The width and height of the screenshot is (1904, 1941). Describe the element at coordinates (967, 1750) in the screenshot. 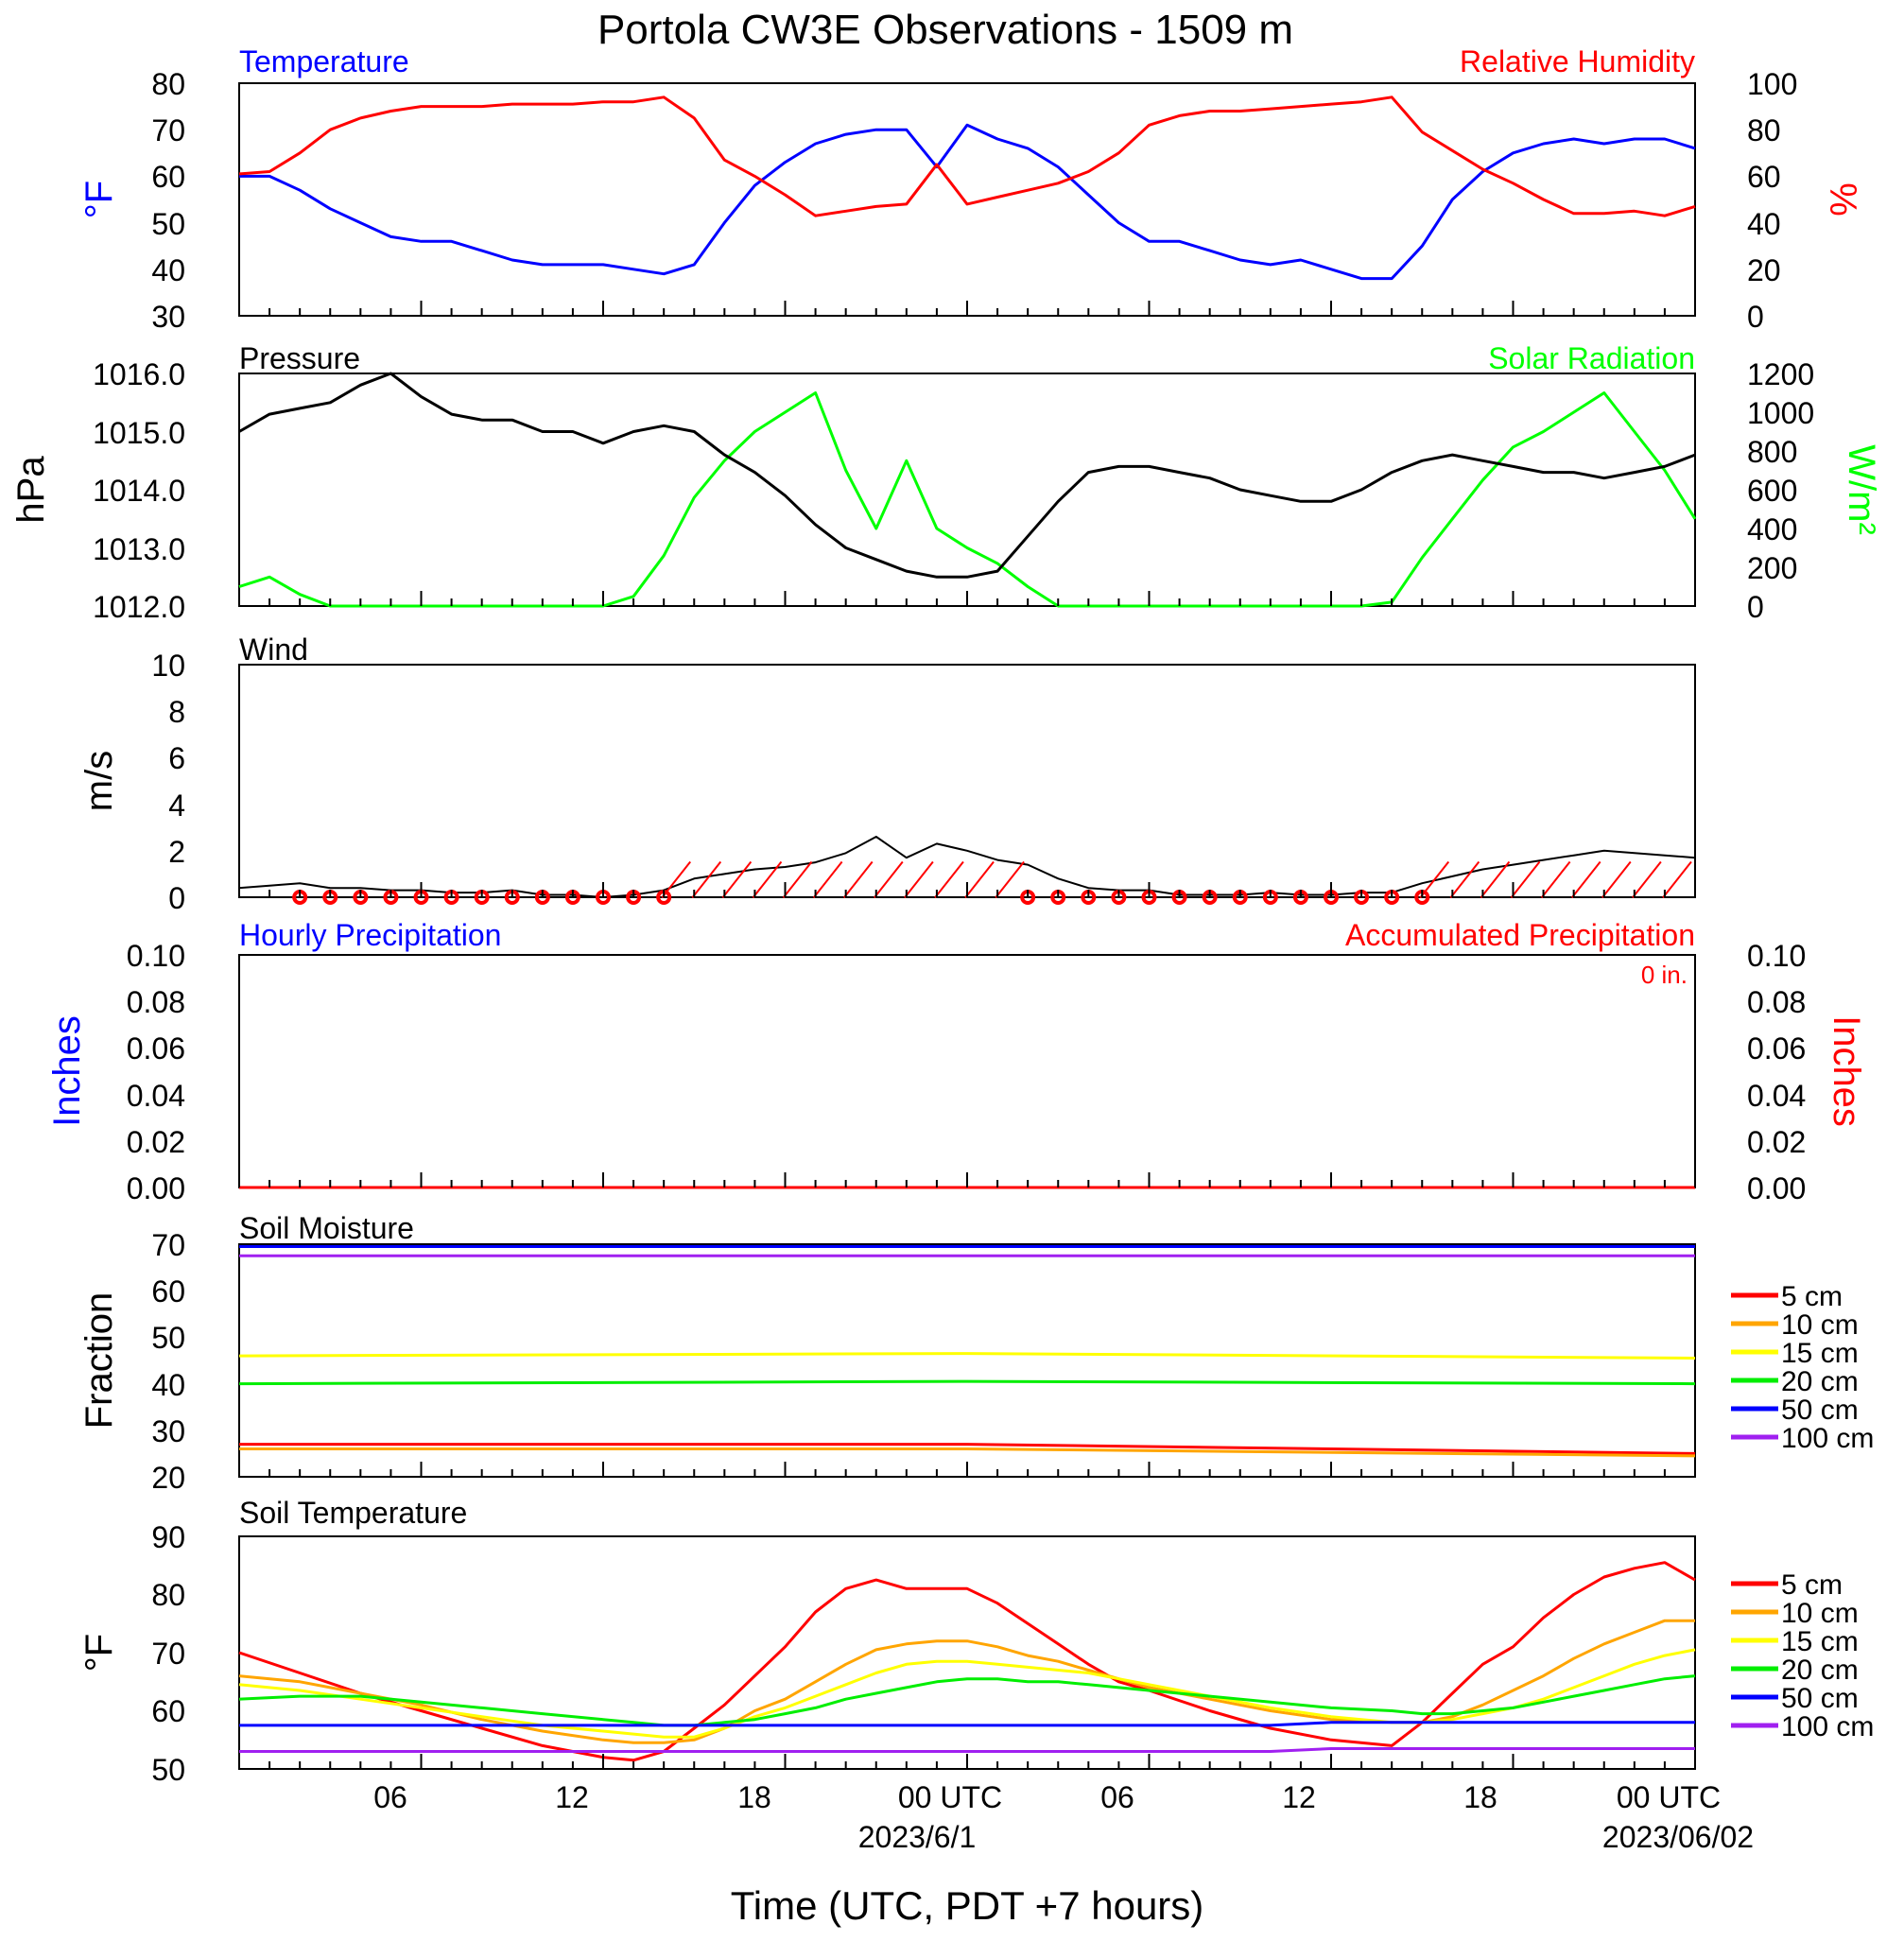

I see `soil-temp-line-100cm` at that location.